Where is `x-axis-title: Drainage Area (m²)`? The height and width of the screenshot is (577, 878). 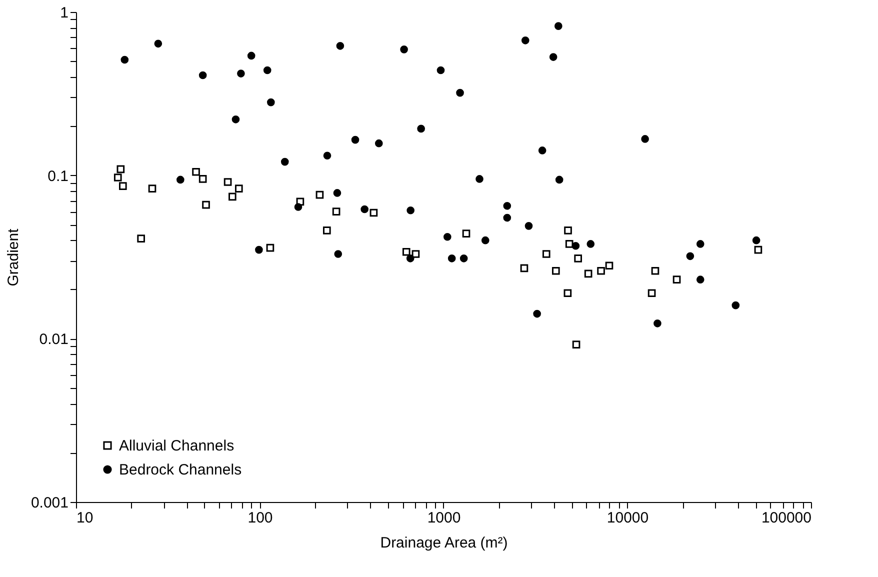
x-axis-title: Drainage Area (m²) is located at coordinates (444, 543).